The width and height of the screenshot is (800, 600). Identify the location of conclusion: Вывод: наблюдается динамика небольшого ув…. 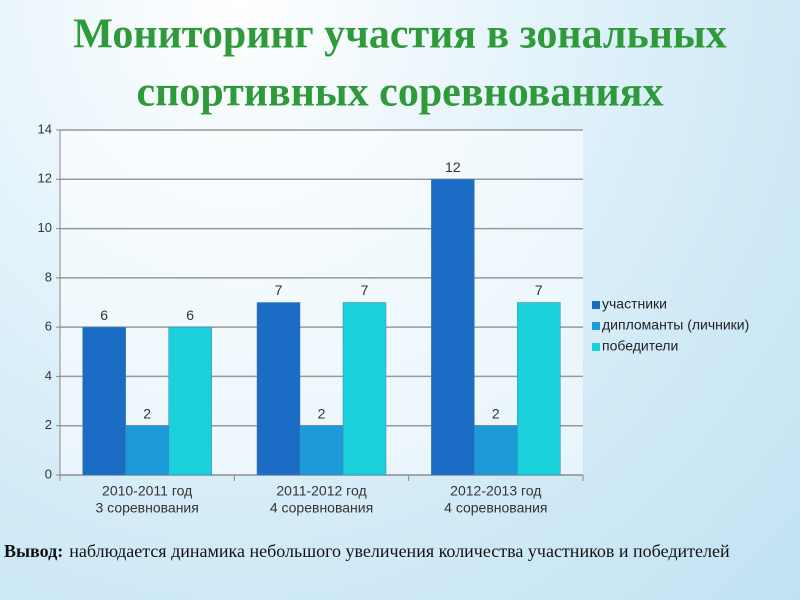
(395, 551).